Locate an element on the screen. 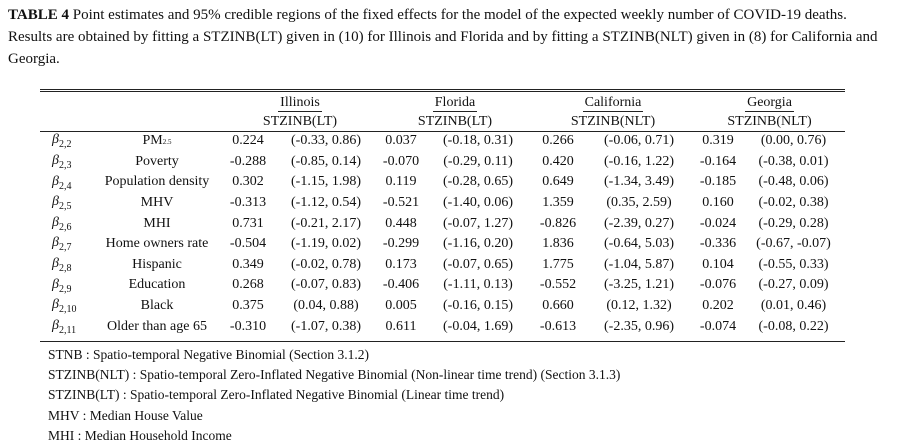 The width and height of the screenshot is (897, 446). point-estimate: 0.448 is located at coordinates (401, 223).